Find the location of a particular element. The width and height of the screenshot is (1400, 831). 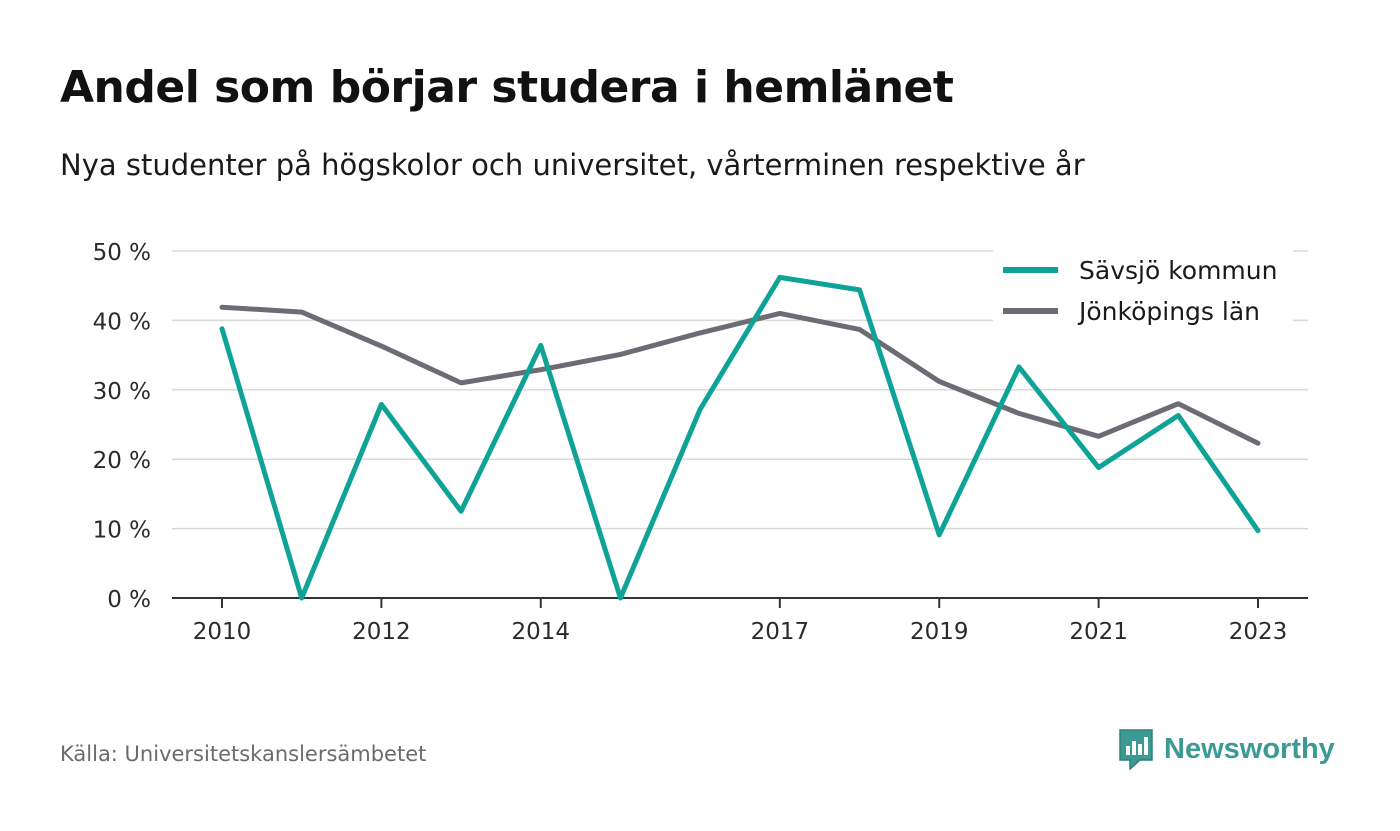

x-tick-label: 2017 is located at coordinates (780, 632).